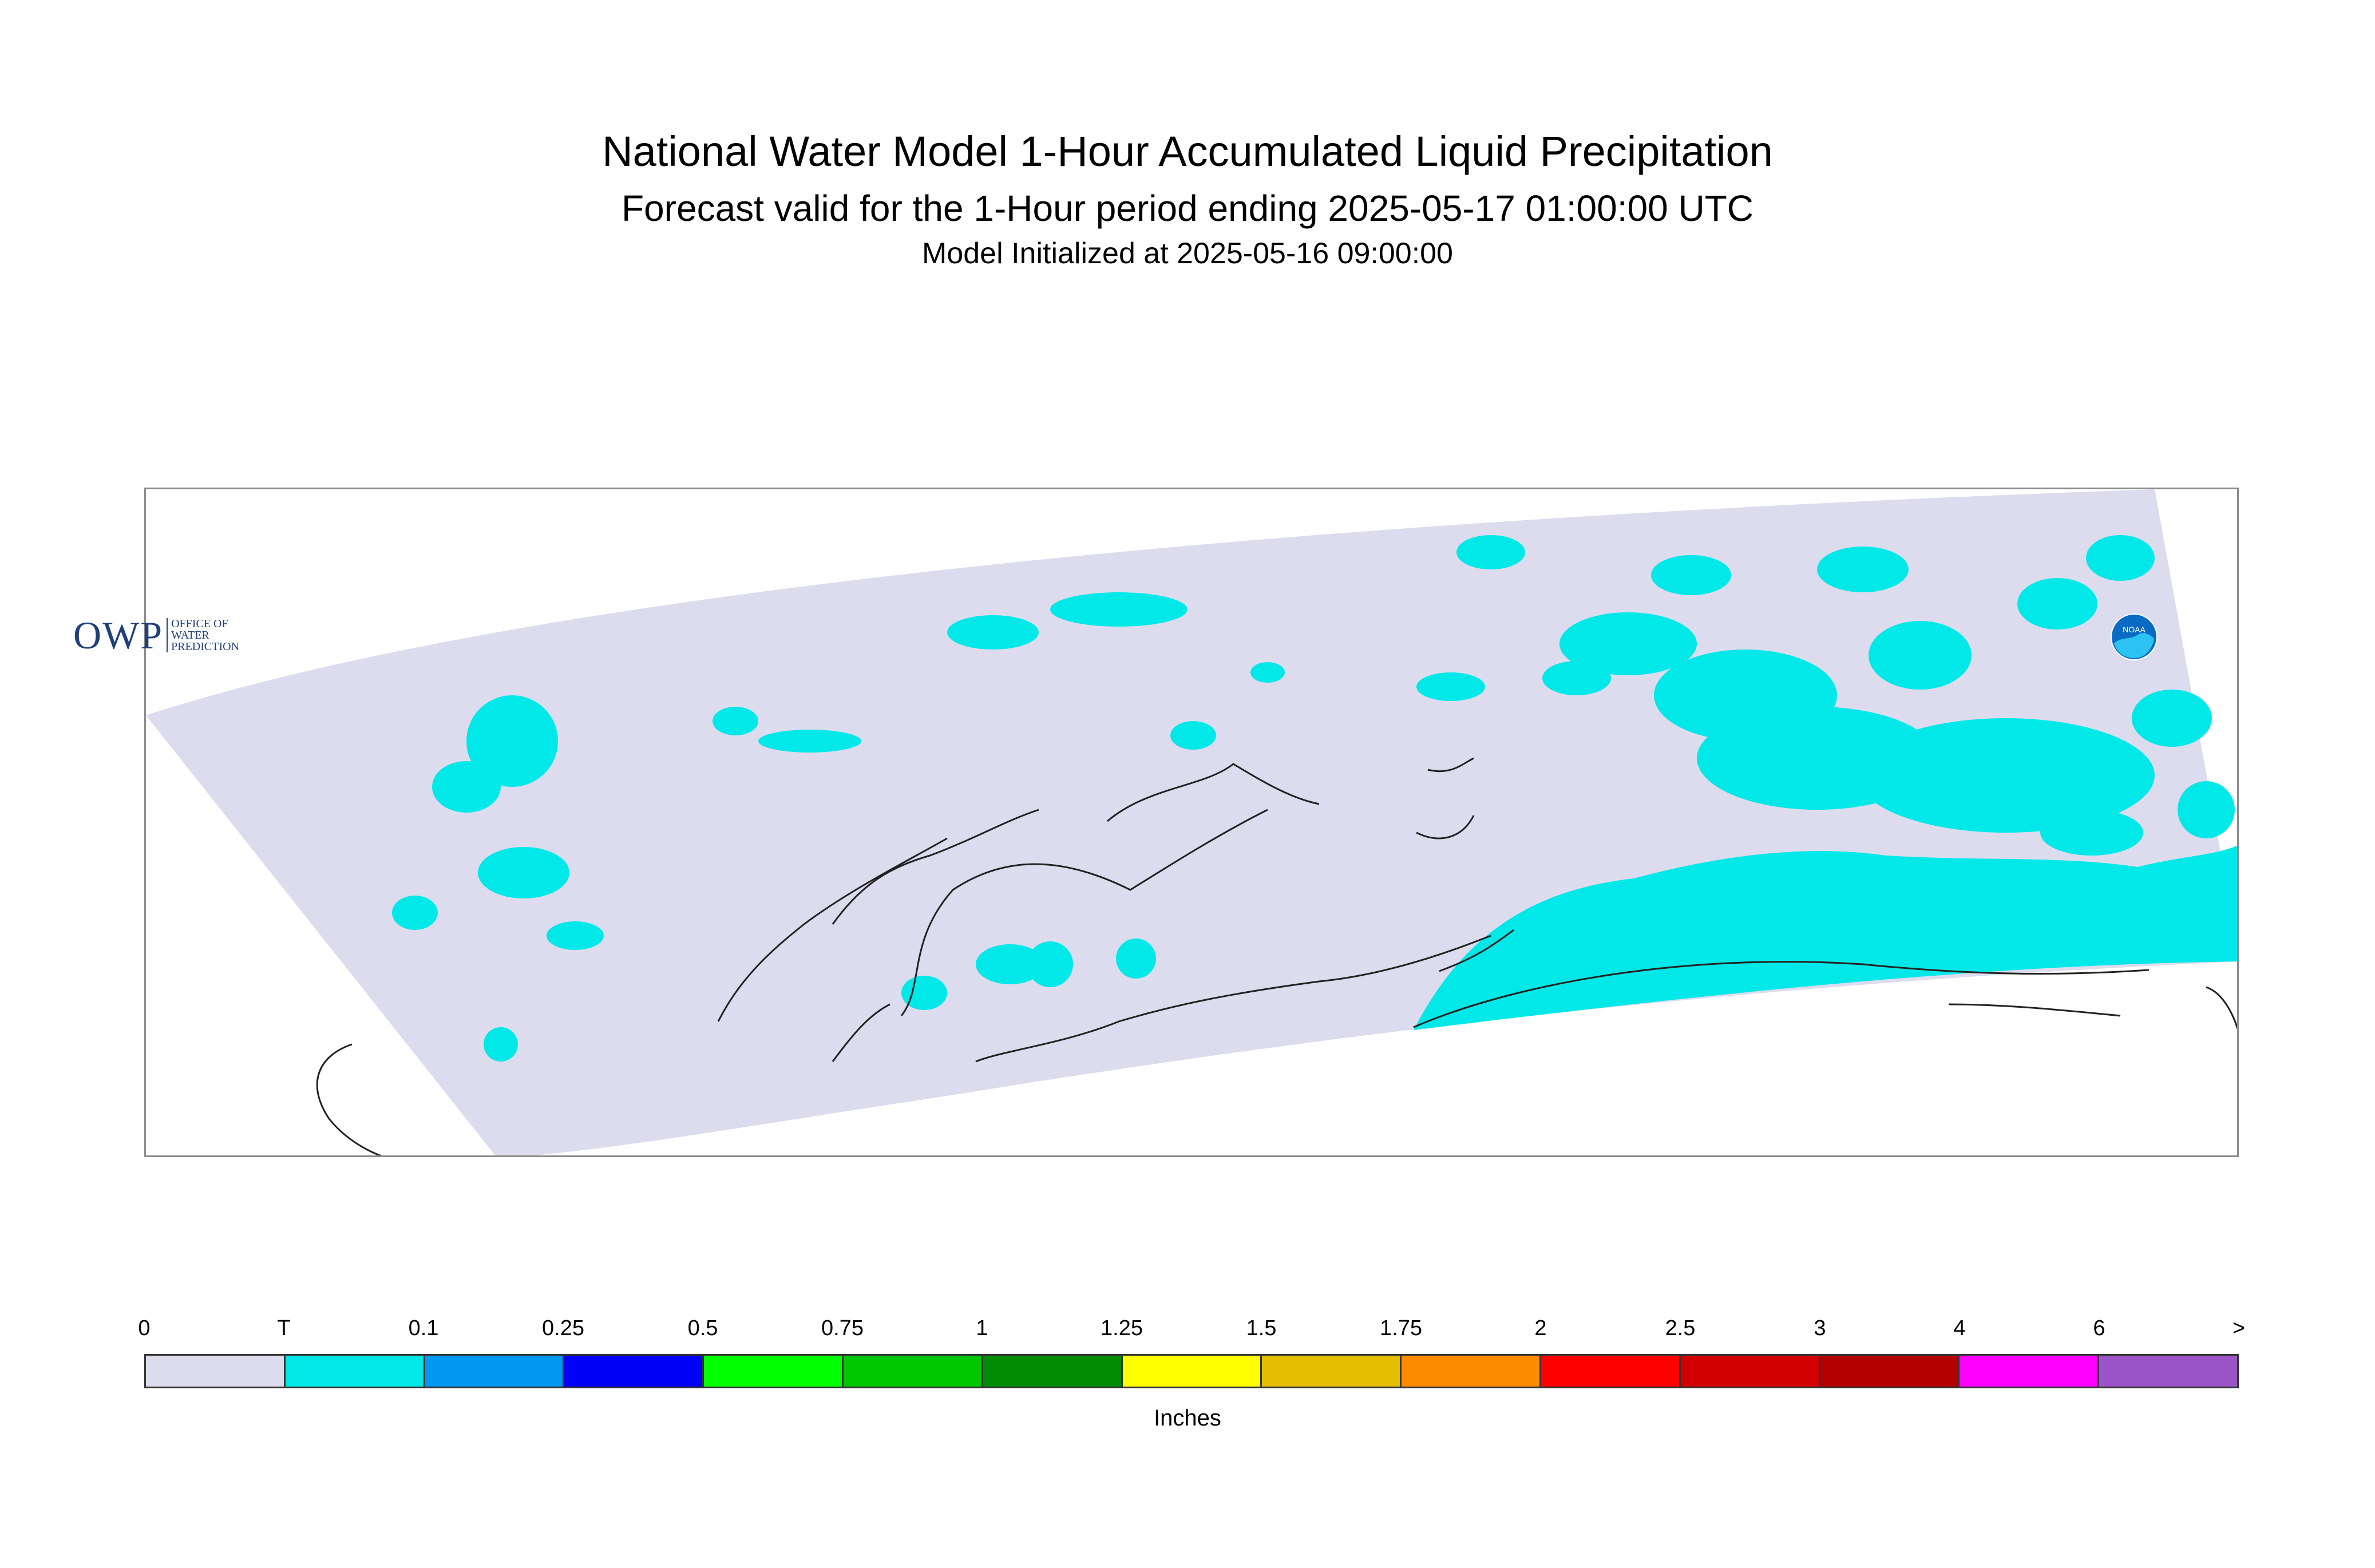  Describe the element at coordinates (2135, 629) in the screenshot. I see `noaa-text: NOAA` at that location.